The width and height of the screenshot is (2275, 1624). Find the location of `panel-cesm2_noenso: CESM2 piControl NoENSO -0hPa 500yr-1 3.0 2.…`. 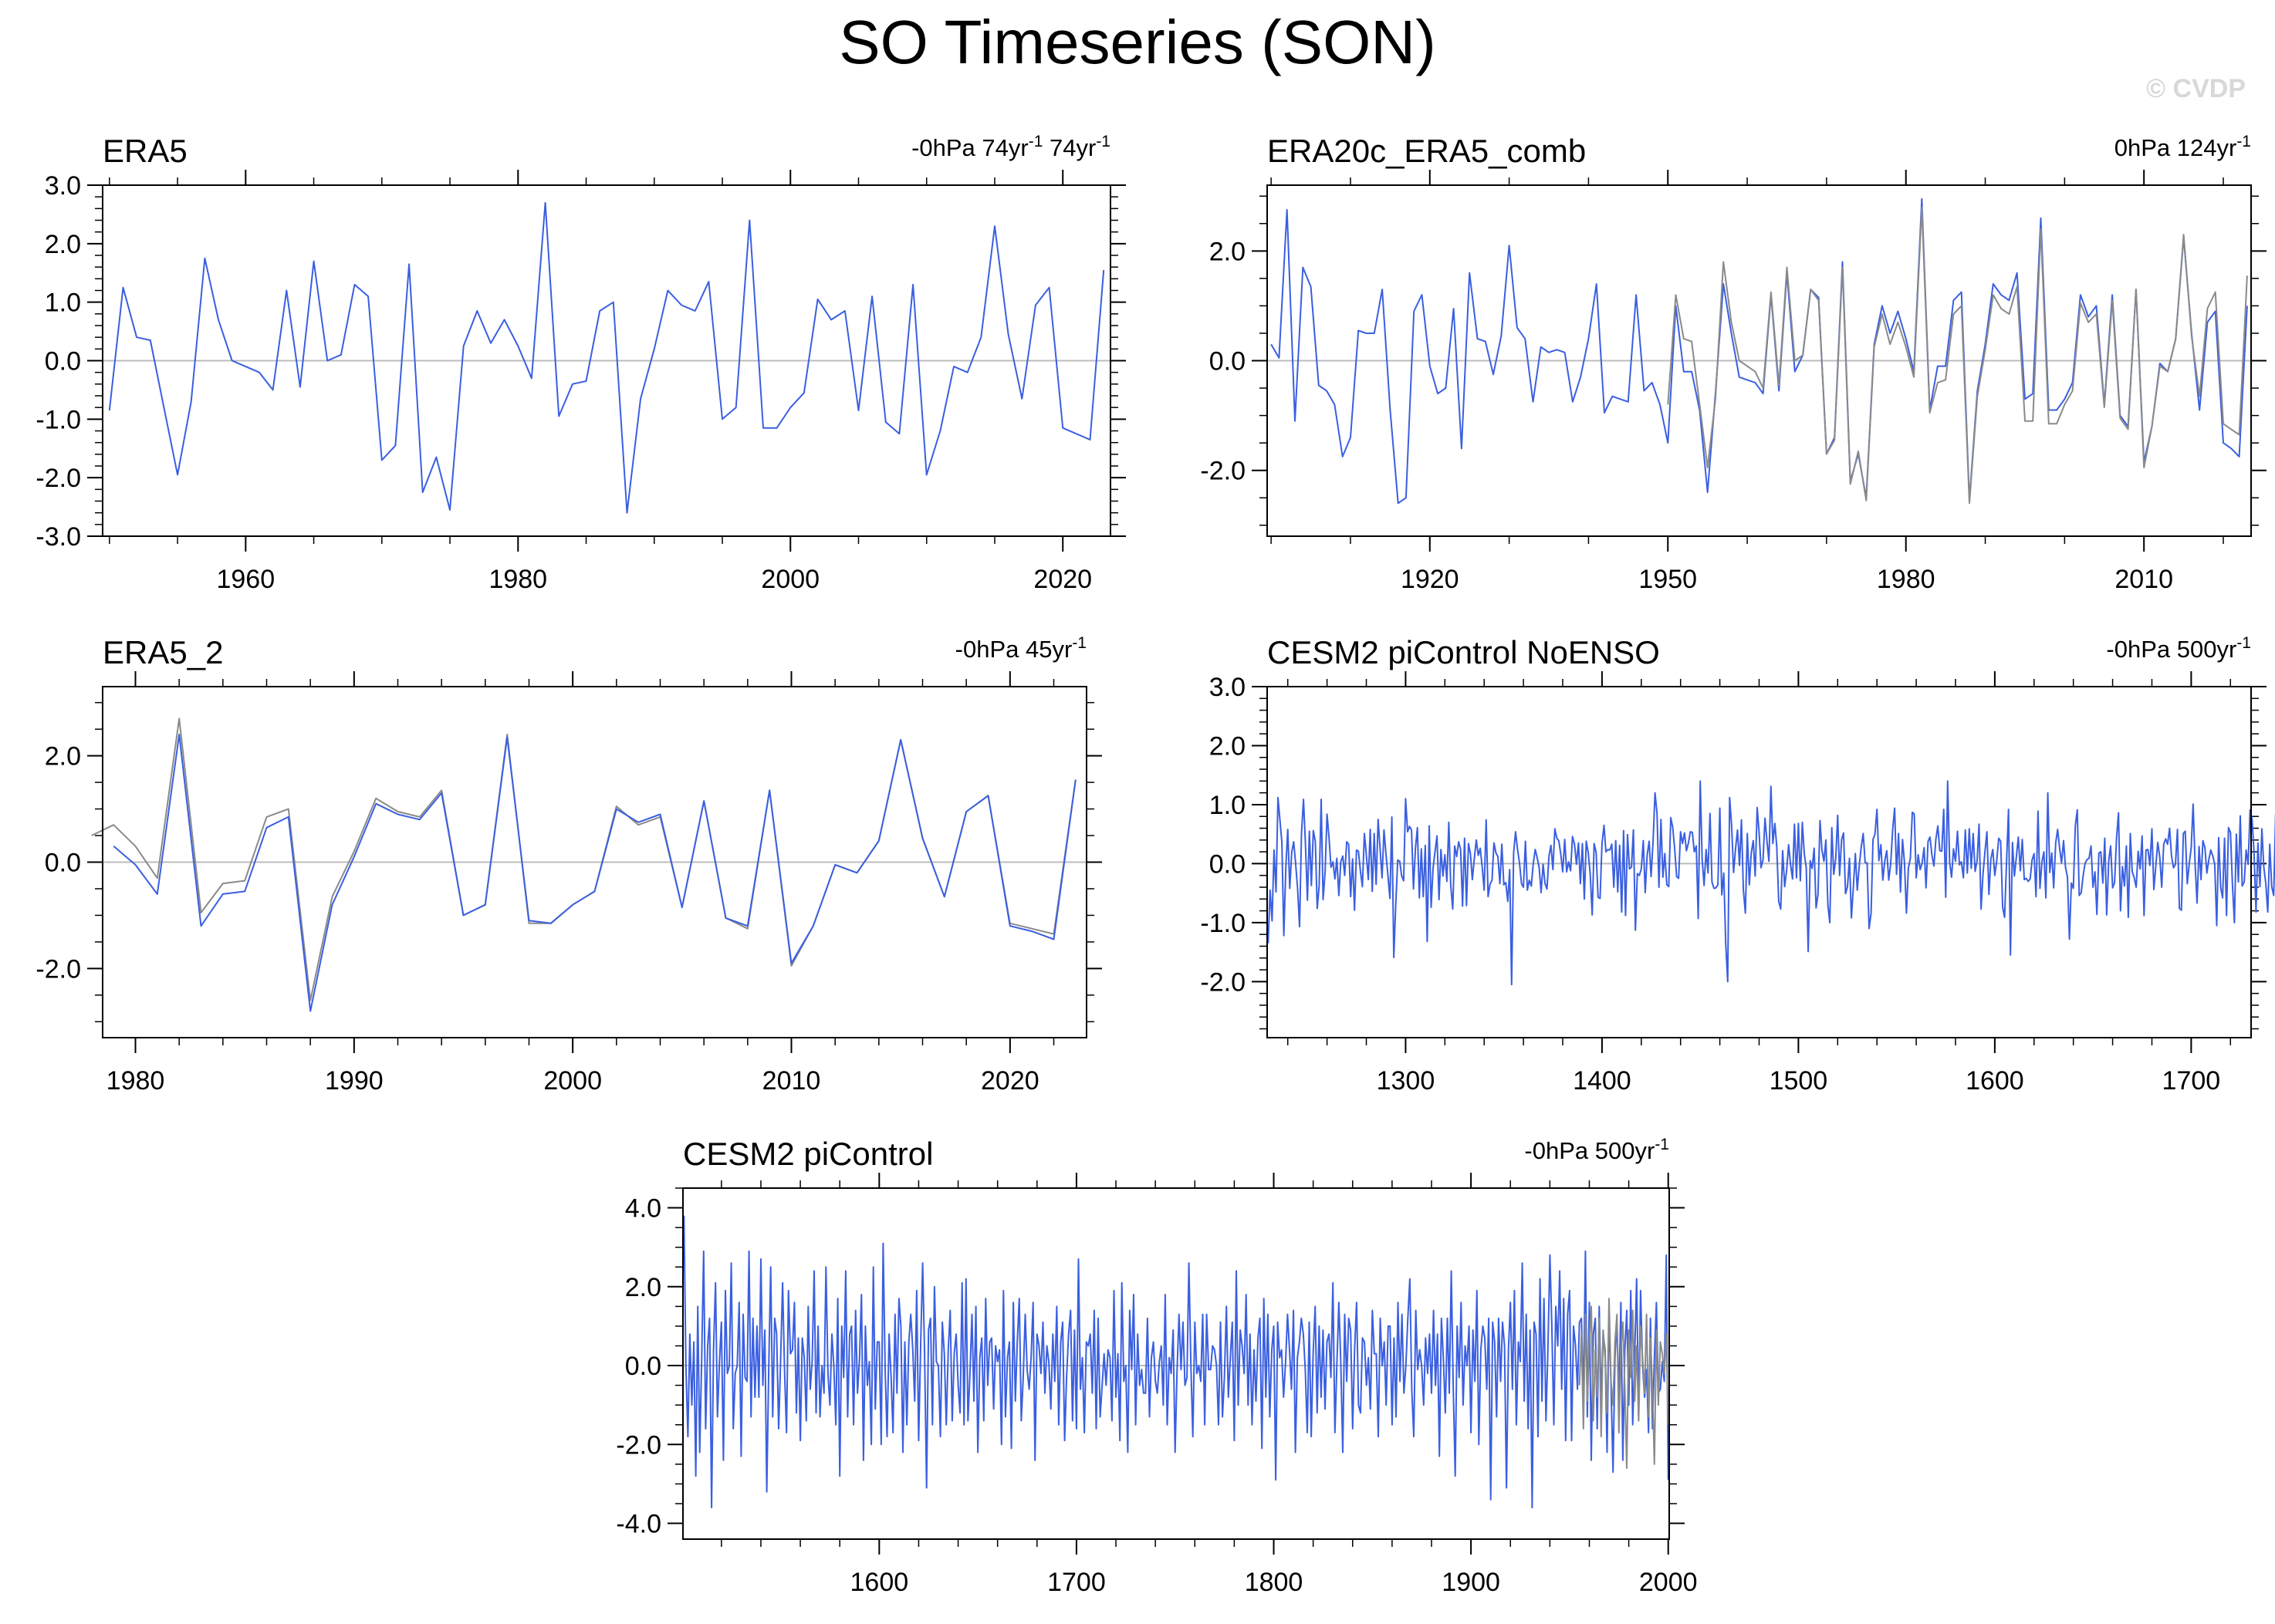

panel-cesm2_noenso: CESM2 piControl NoENSO -0hPa 500yr-1 3.0 2.… is located at coordinates (1737, 865).